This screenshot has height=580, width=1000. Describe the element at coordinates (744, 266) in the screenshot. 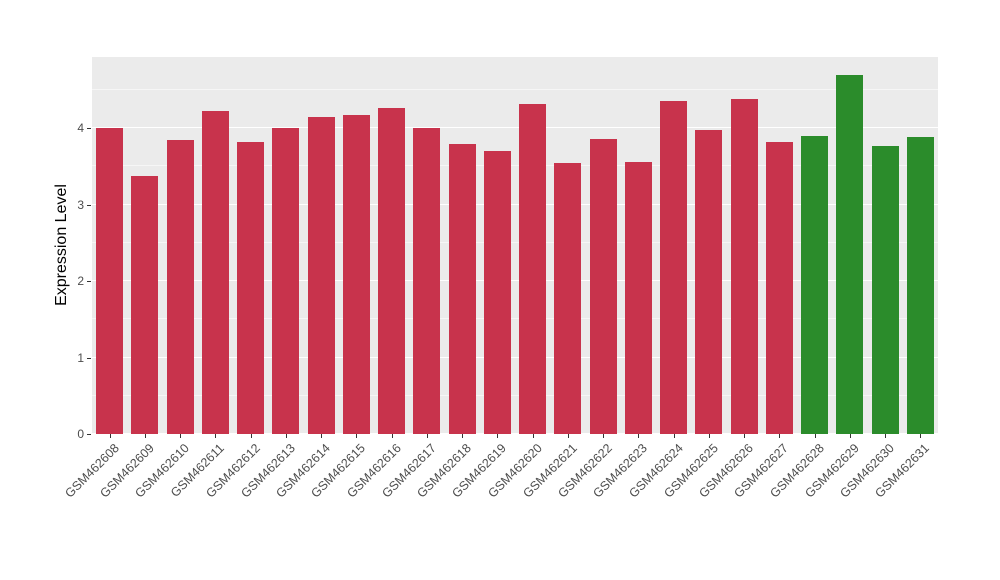

I see `bar-GSM462626` at that location.